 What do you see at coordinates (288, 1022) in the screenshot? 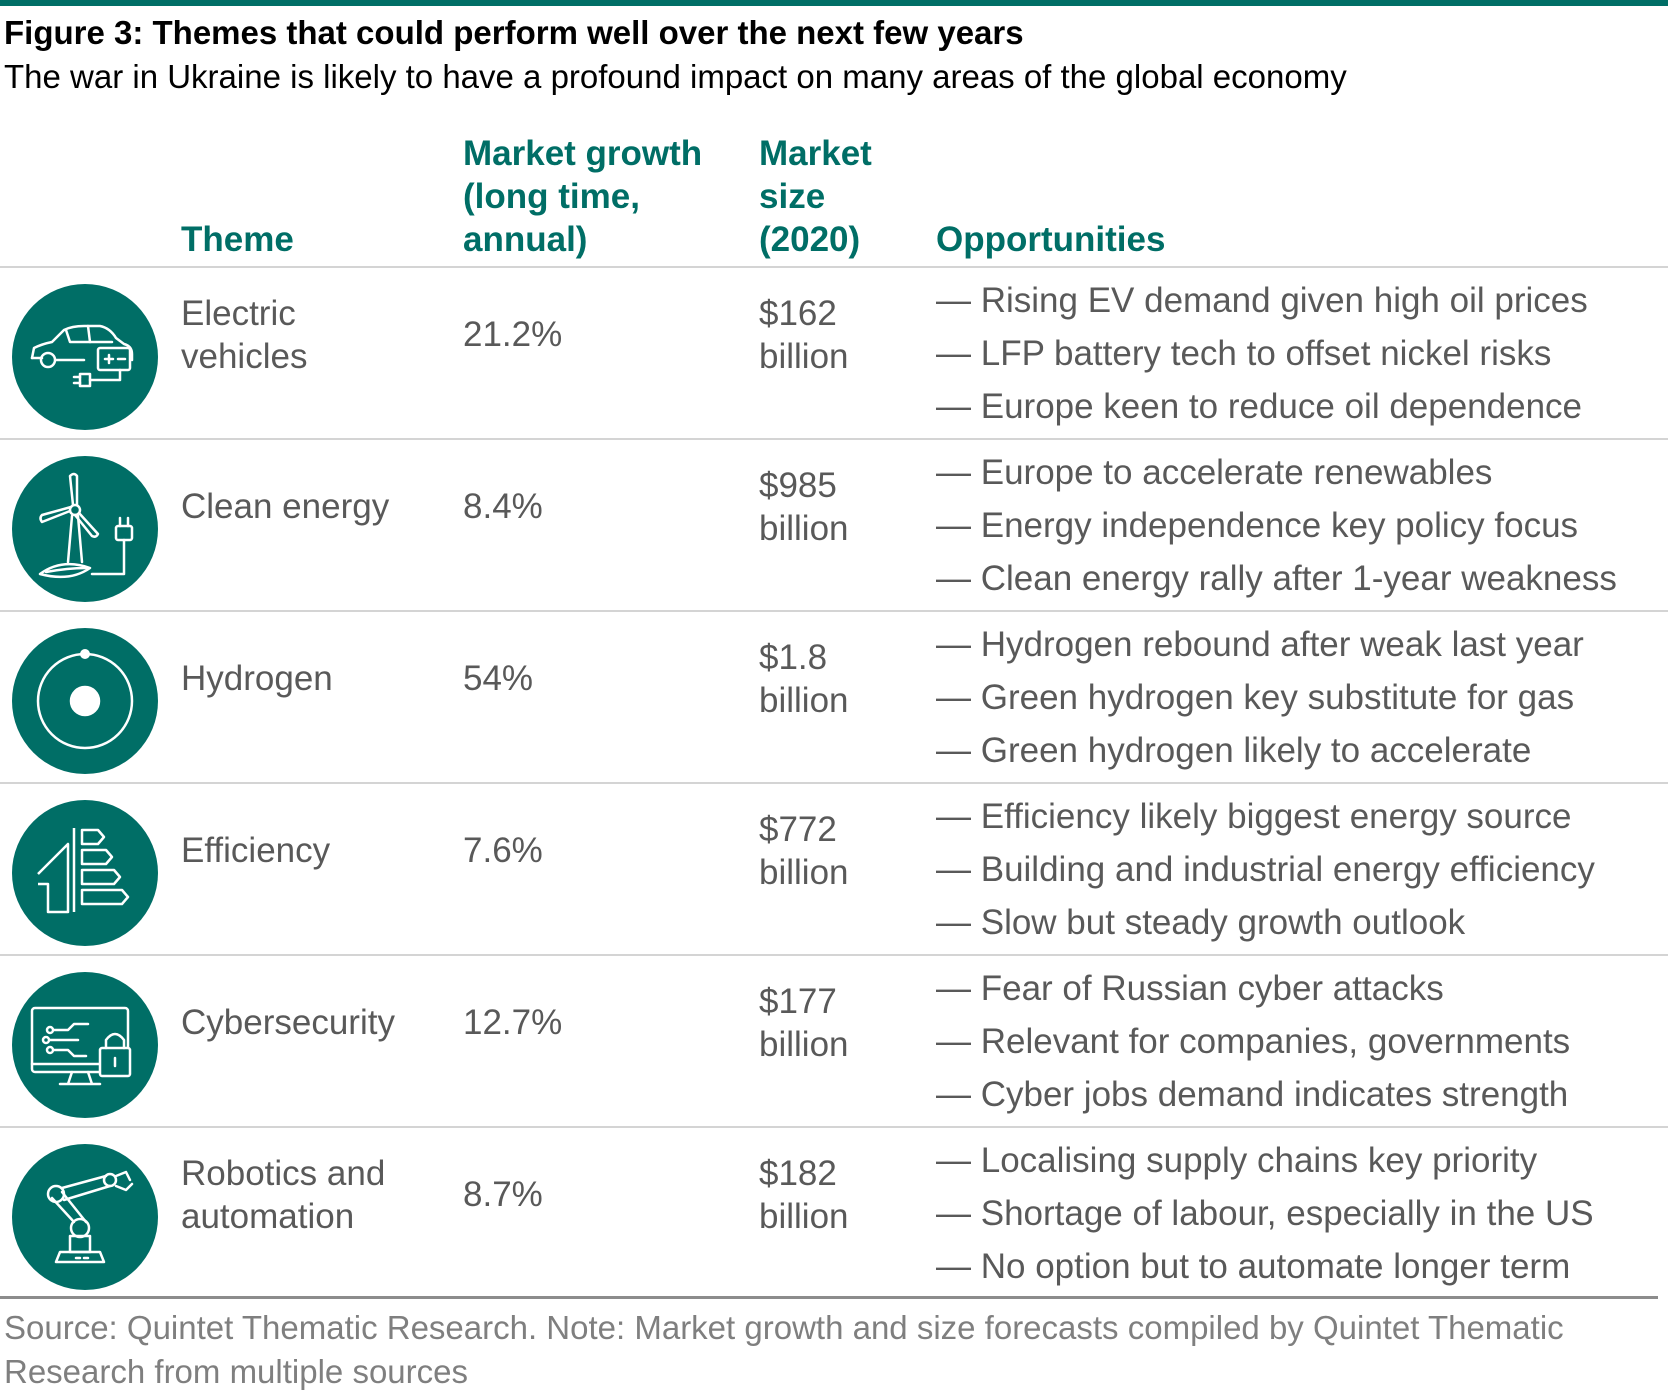
I see `theme-label: Cybersecurity` at bounding box center [288, 1022].